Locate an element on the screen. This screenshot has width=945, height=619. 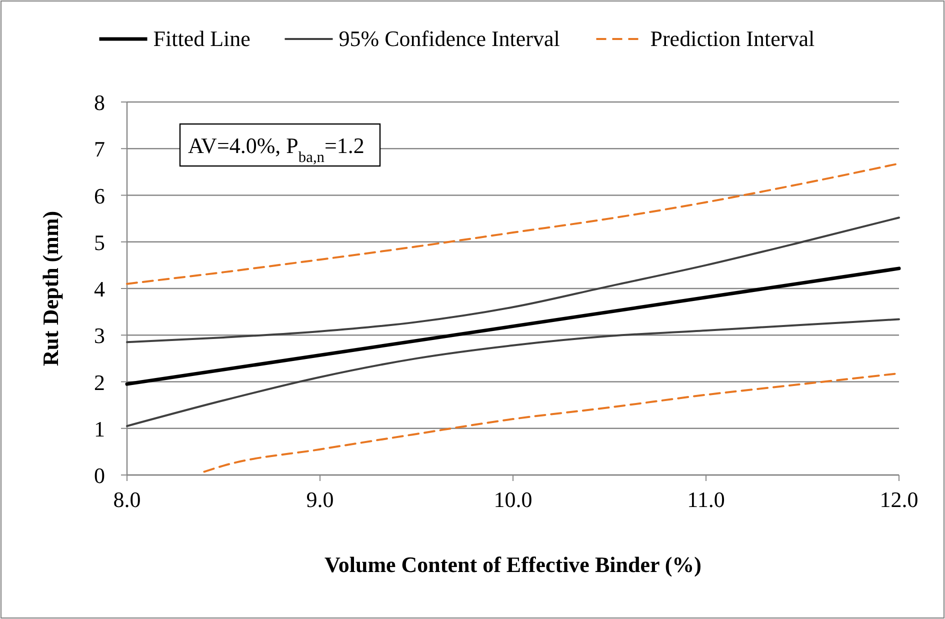
legend-label: 95% Confidence Interval is located at coordinates (449, 38).